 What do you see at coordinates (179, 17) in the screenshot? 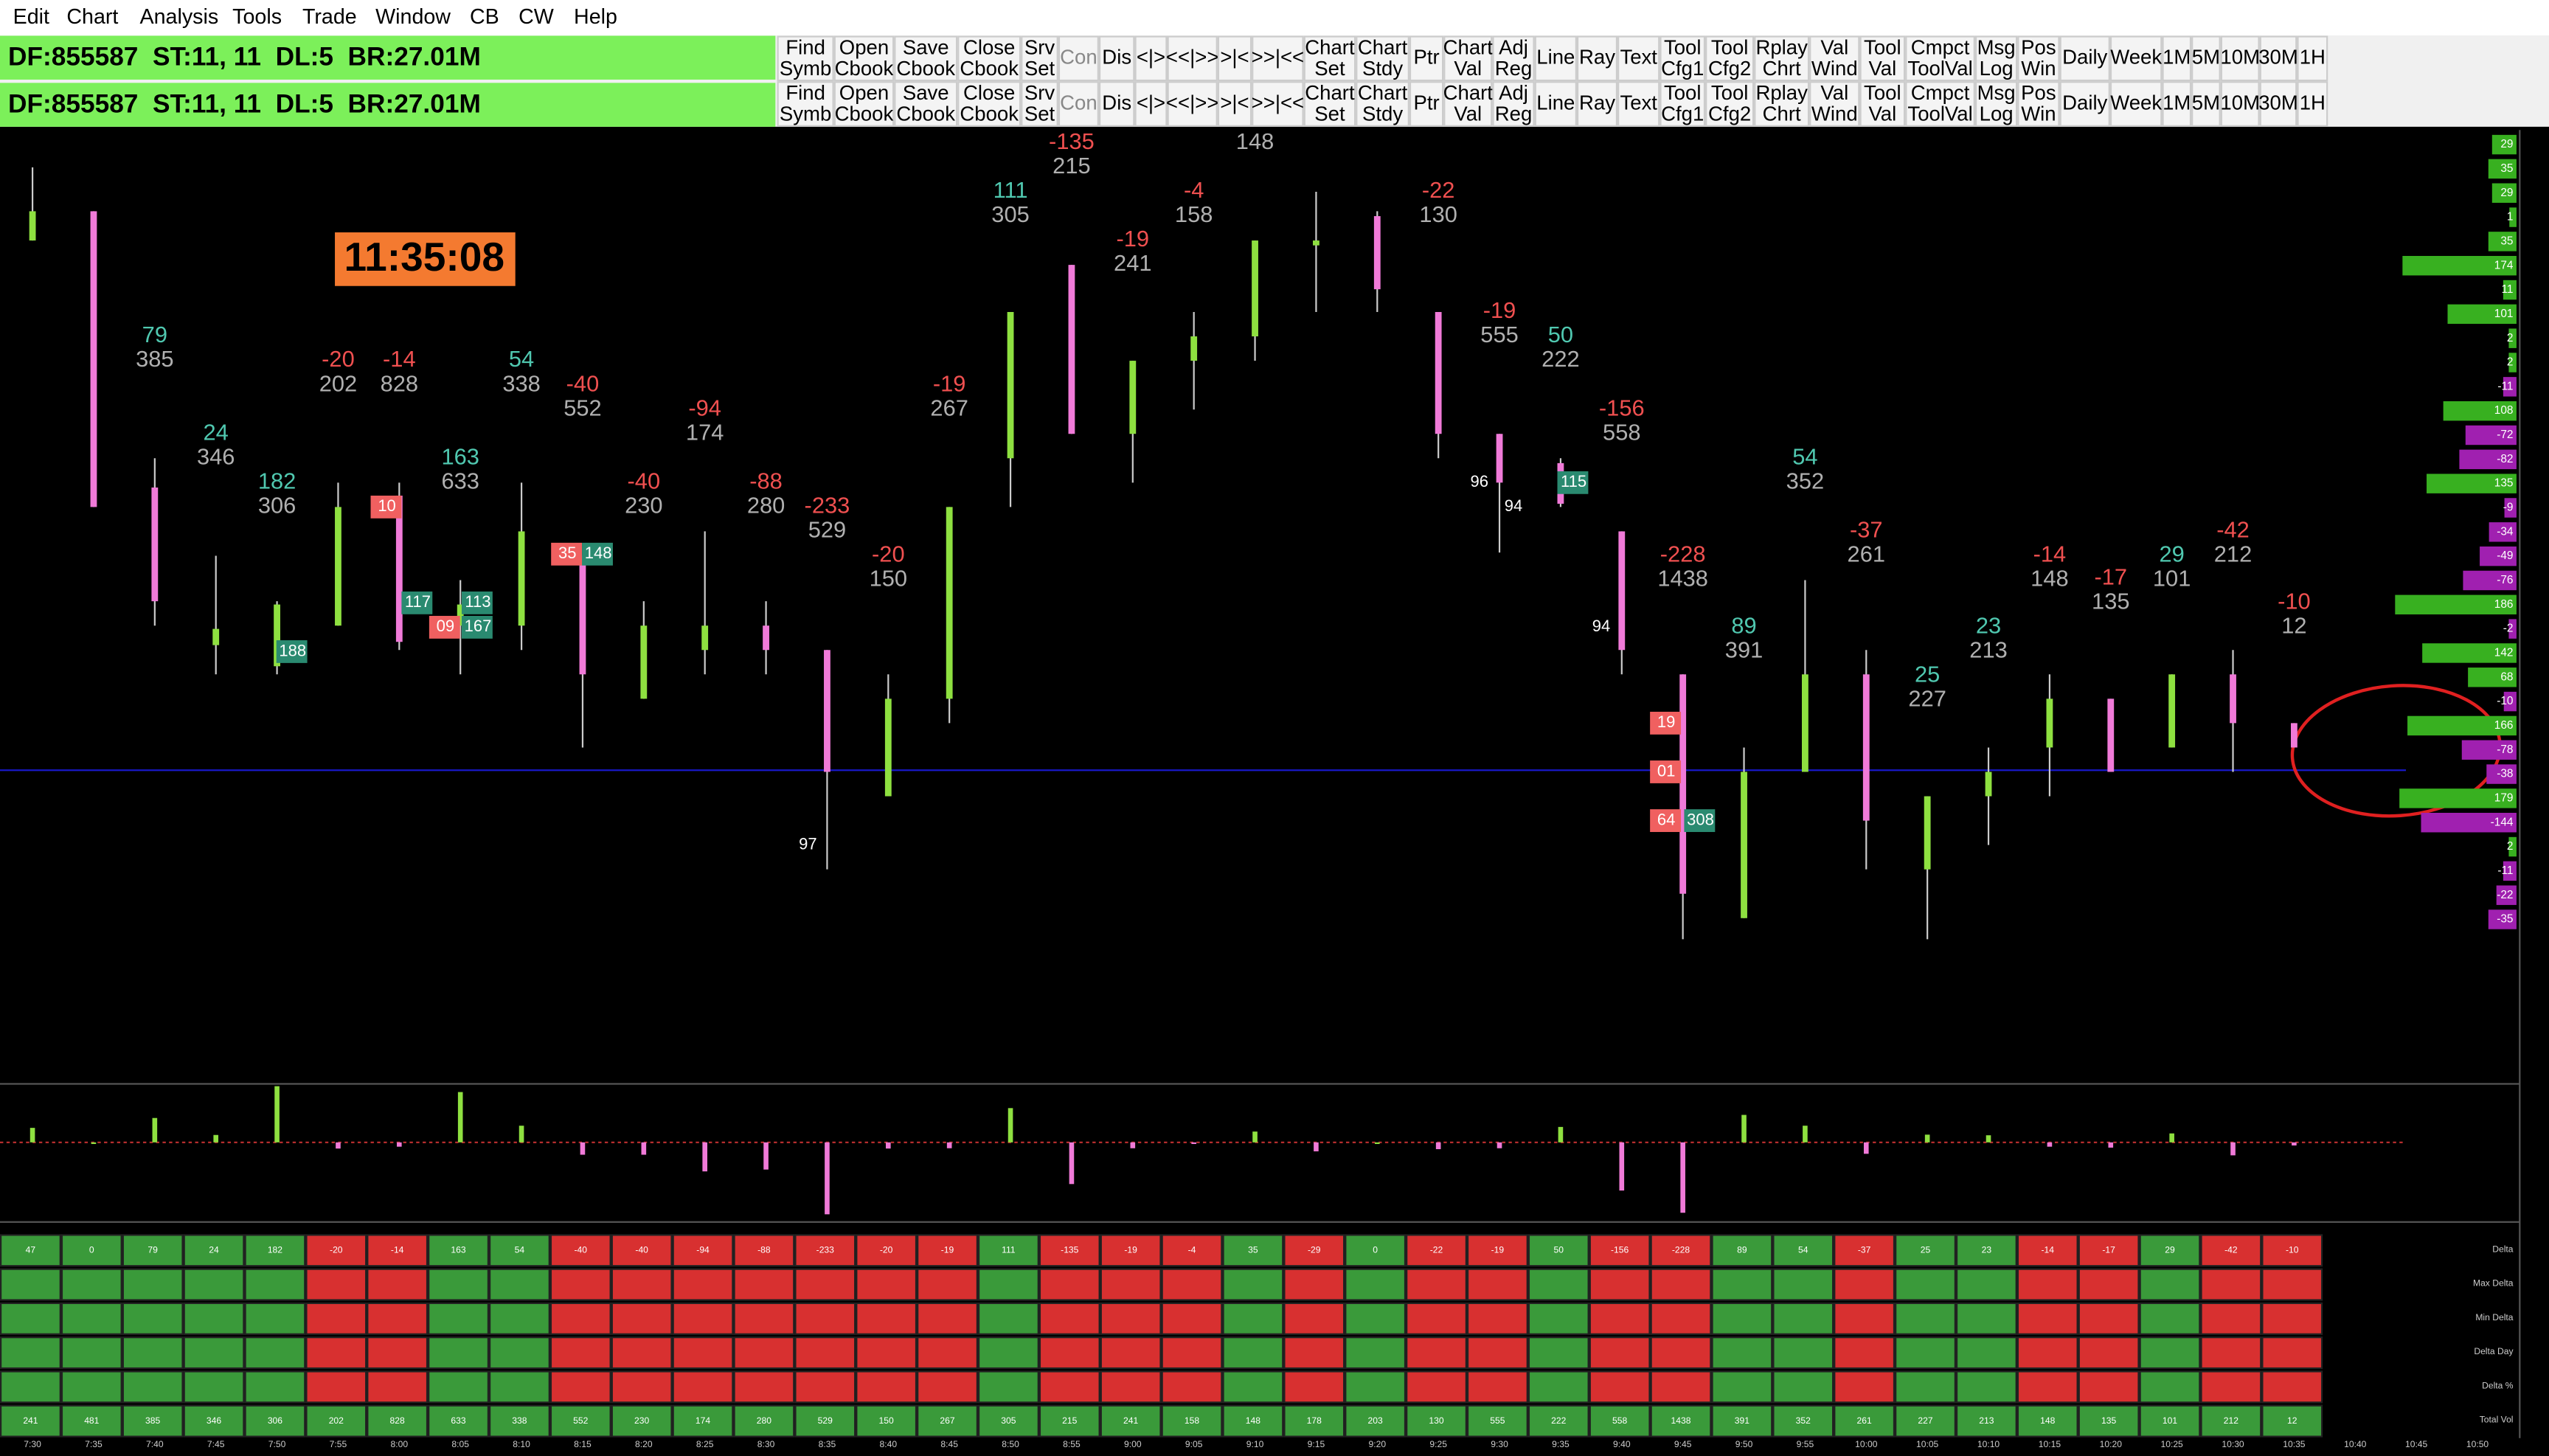
I see `menu-item: Analysis` at bounding box center [179, 17].